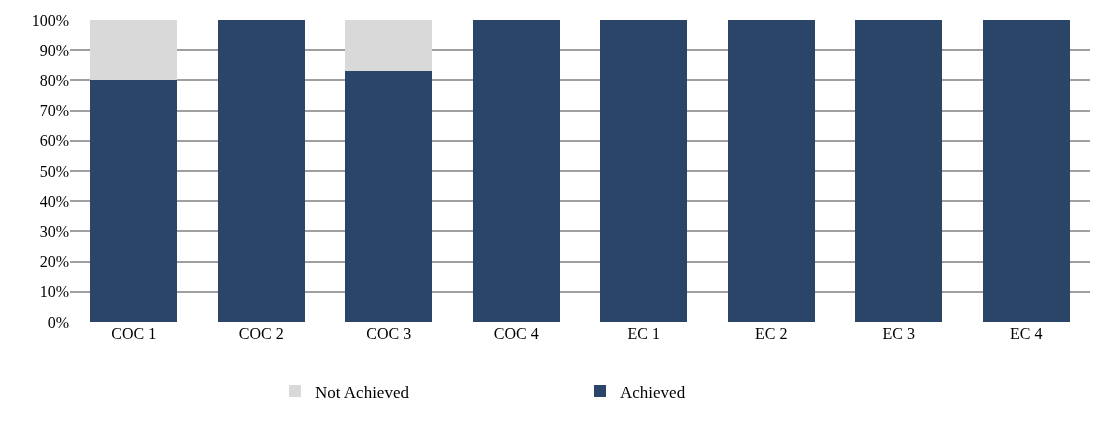  I want to click on y-tick-label: 60%, so click(54, 141).